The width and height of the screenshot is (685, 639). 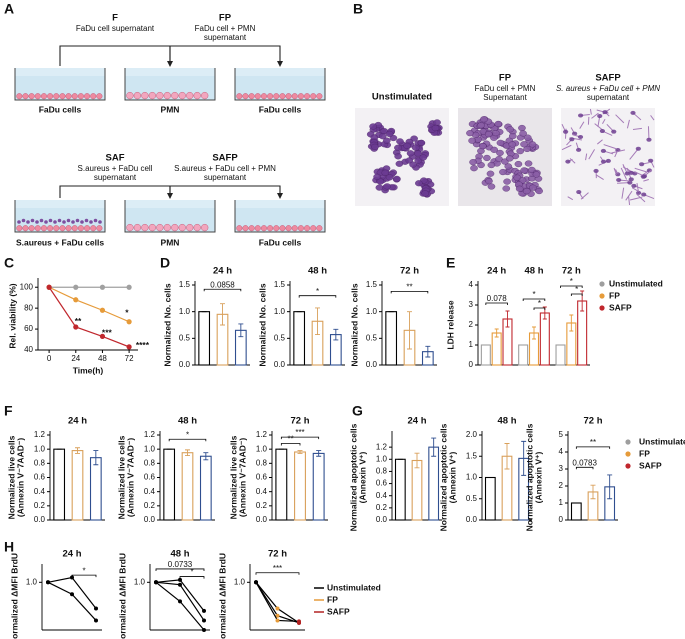 I want to click on panel-letter: D, so click(x=165, y=263).